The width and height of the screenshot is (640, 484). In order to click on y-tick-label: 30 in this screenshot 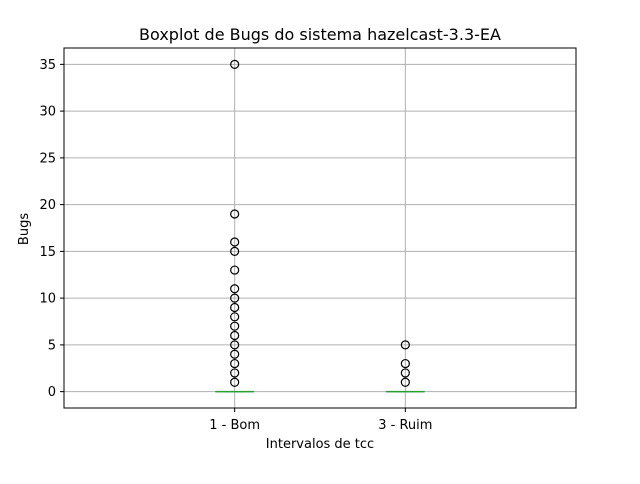, I will do `click(47, 112)`.